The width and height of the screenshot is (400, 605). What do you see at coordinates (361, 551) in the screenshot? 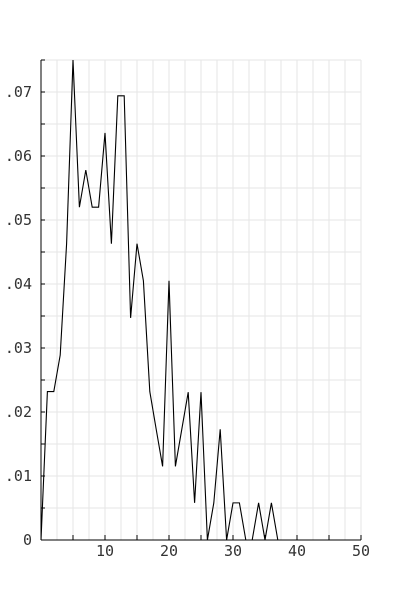
I see `x-tick-label: 50` at bounding box center [361, 551].